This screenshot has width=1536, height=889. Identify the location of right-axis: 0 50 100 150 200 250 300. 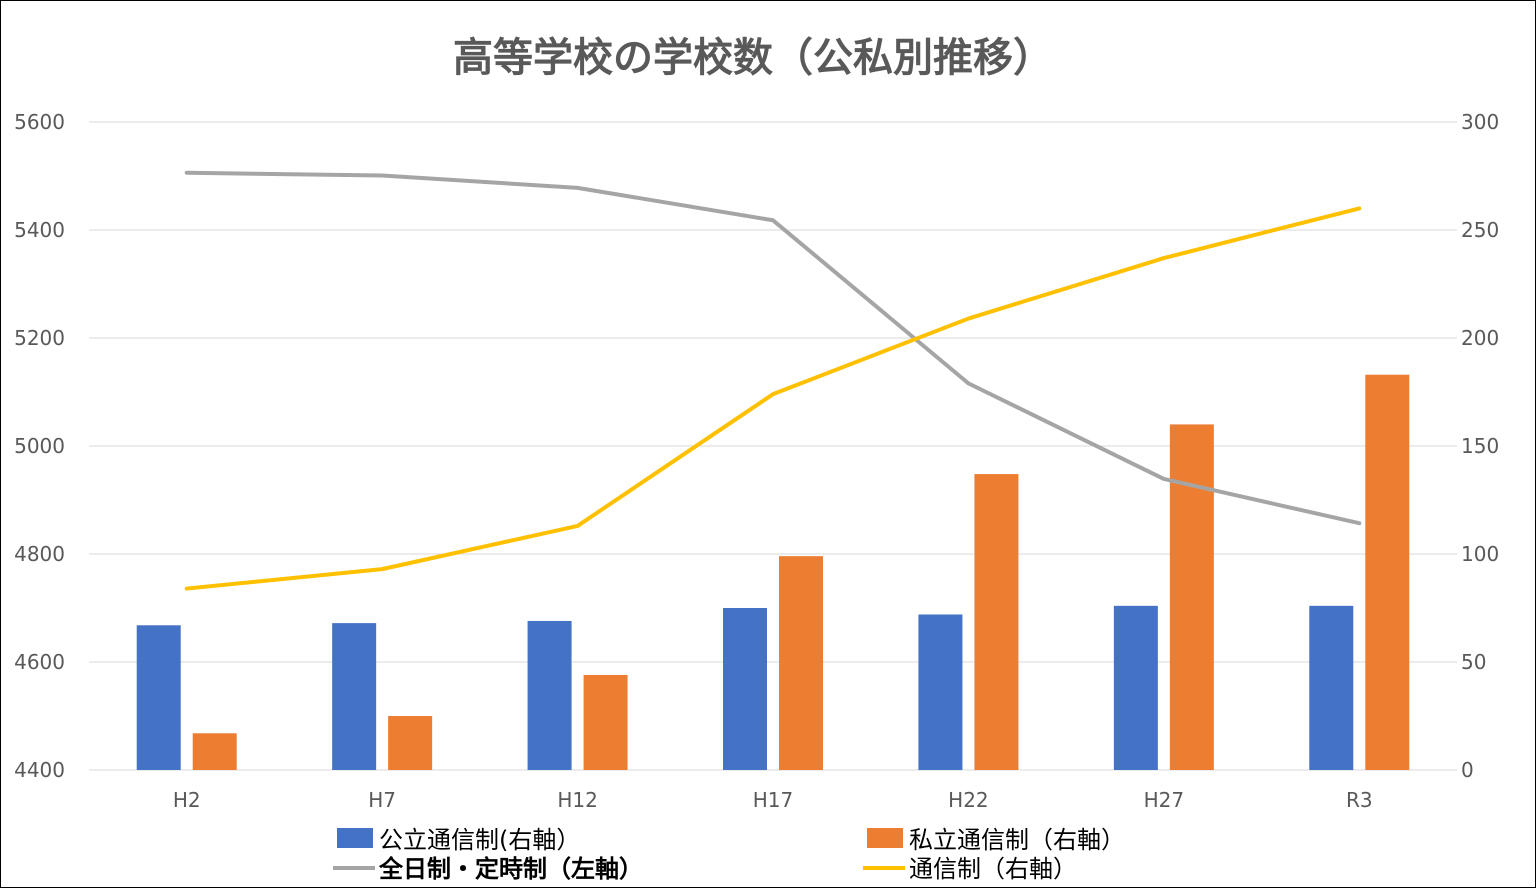
(1480, 446).